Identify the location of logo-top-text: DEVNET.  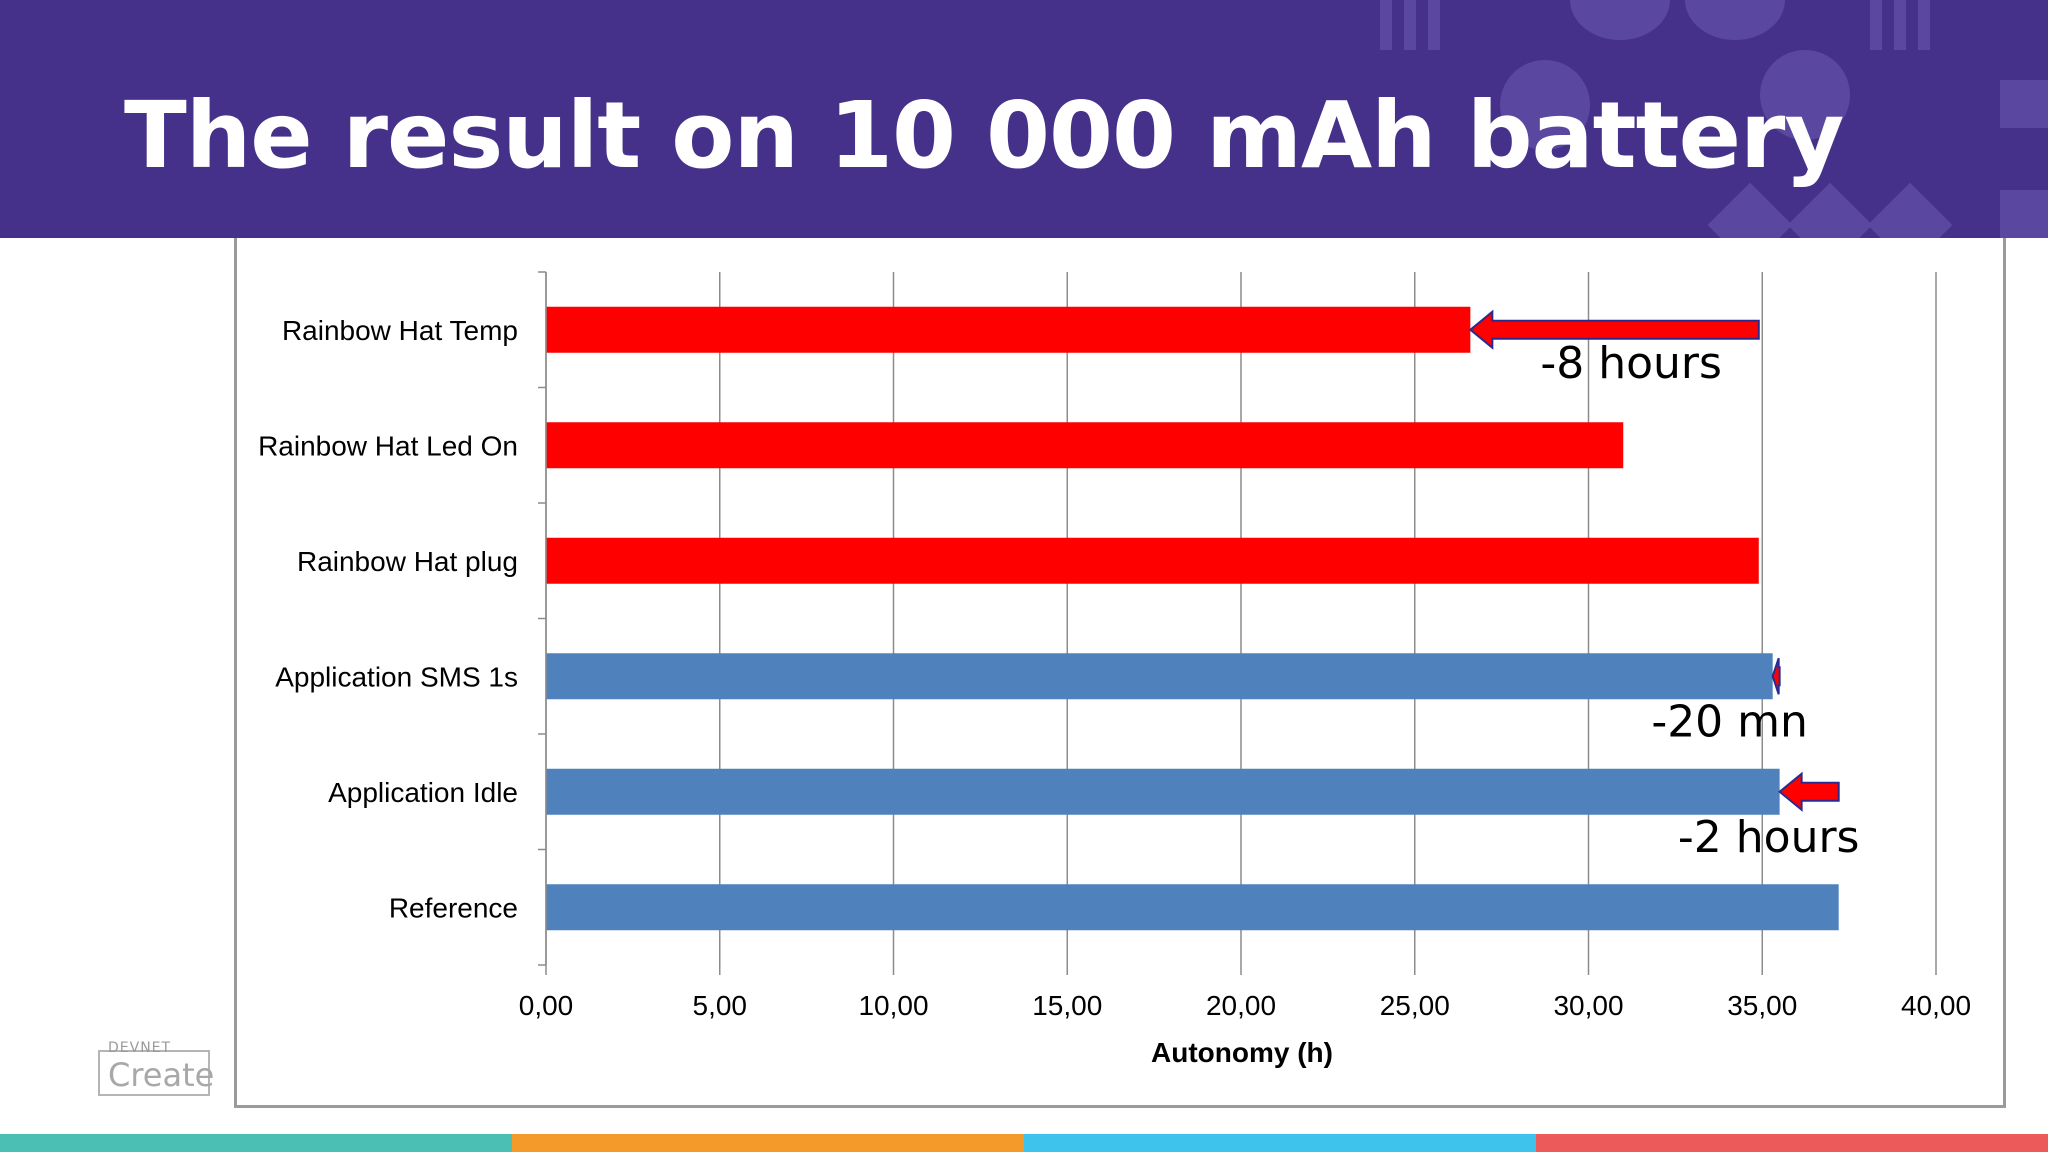
(140, 1048).